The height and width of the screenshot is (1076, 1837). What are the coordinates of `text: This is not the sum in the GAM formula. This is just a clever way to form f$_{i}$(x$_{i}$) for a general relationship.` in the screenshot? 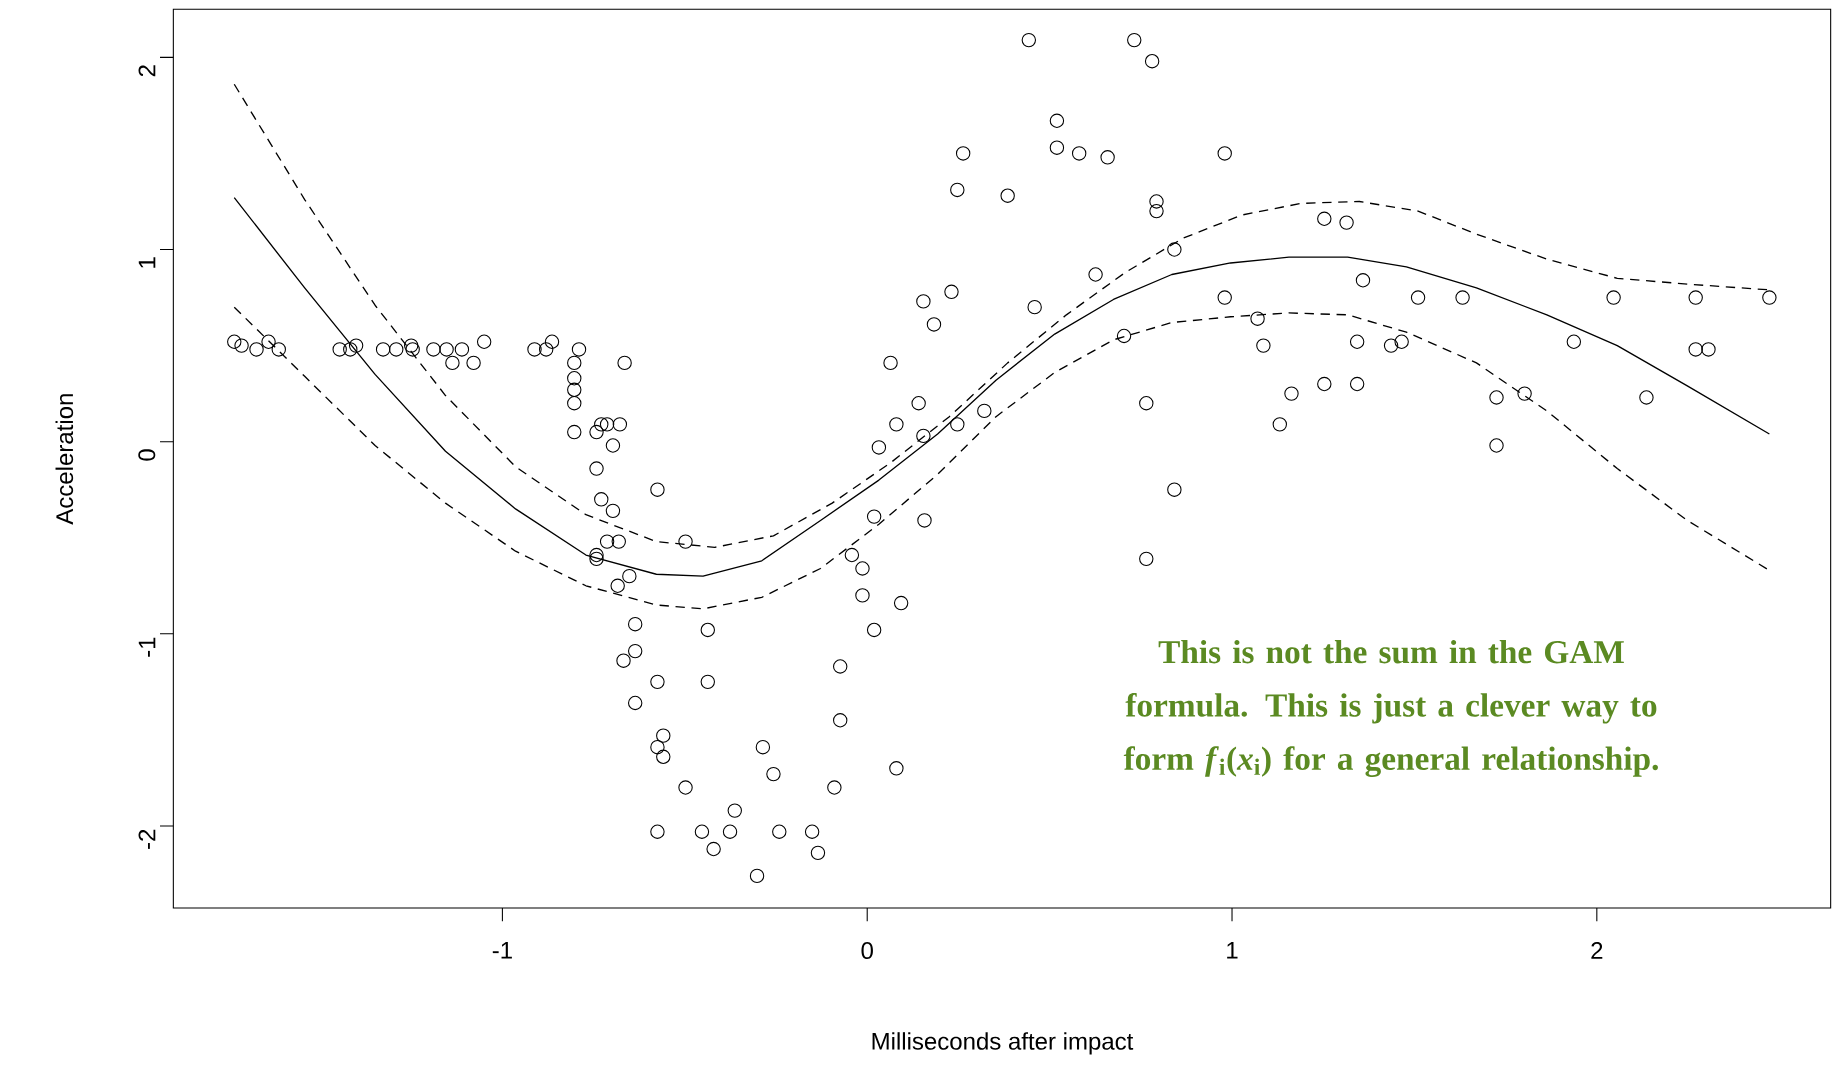 It's located at (1390, 708).